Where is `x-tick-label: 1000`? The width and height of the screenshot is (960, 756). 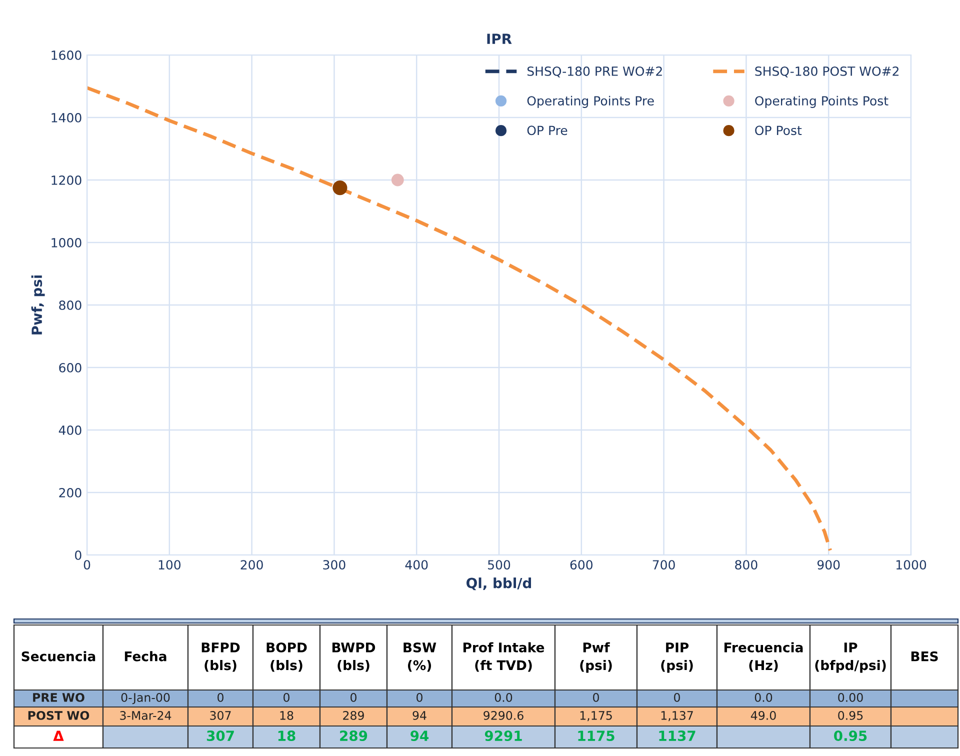
x-tick-label: 1000 is located at coordinates (911, 565).